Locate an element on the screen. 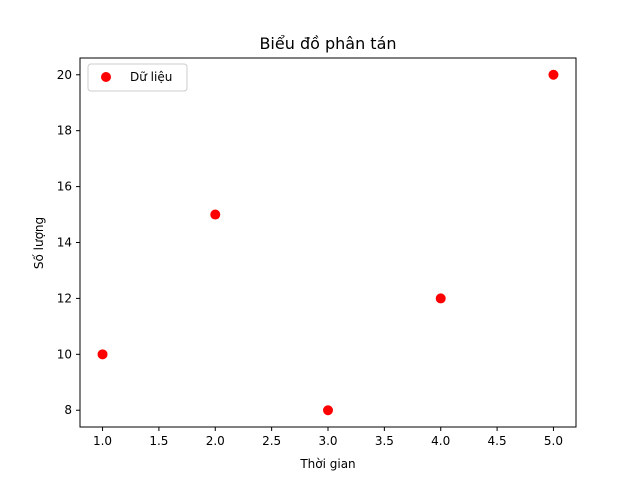 This screenshot has height=480, width=640. x-tick-label: 3.0 is located at coordinates (327, 441).